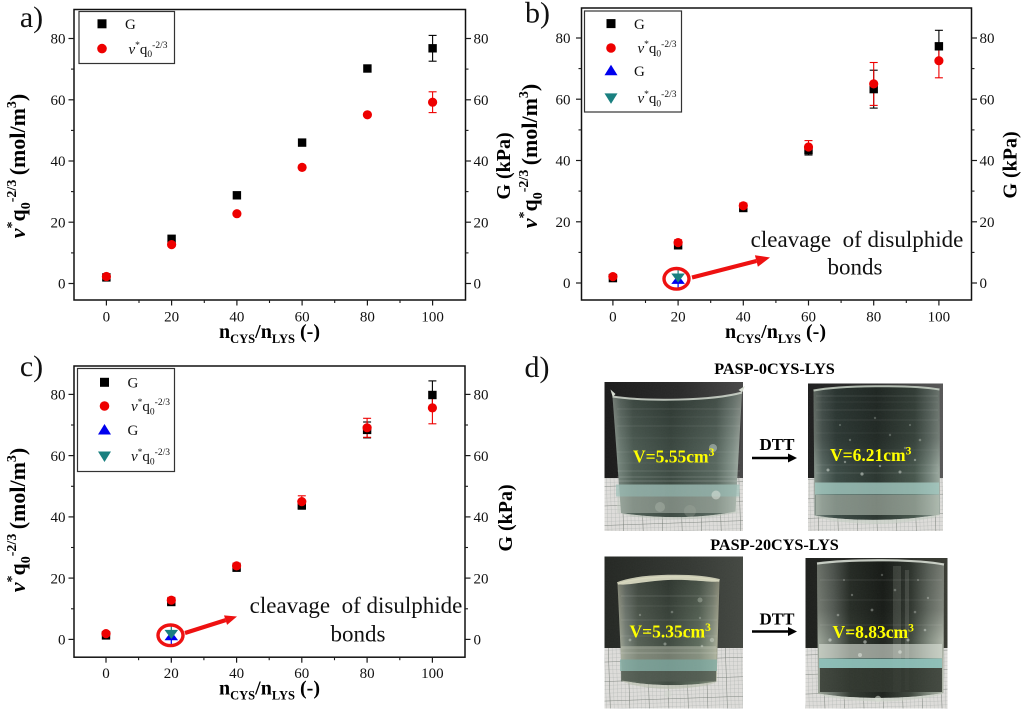  Describe the element at coordinates (874, 632) in the screenshot. I see `svg-text: V=8.83cm3` at that location.